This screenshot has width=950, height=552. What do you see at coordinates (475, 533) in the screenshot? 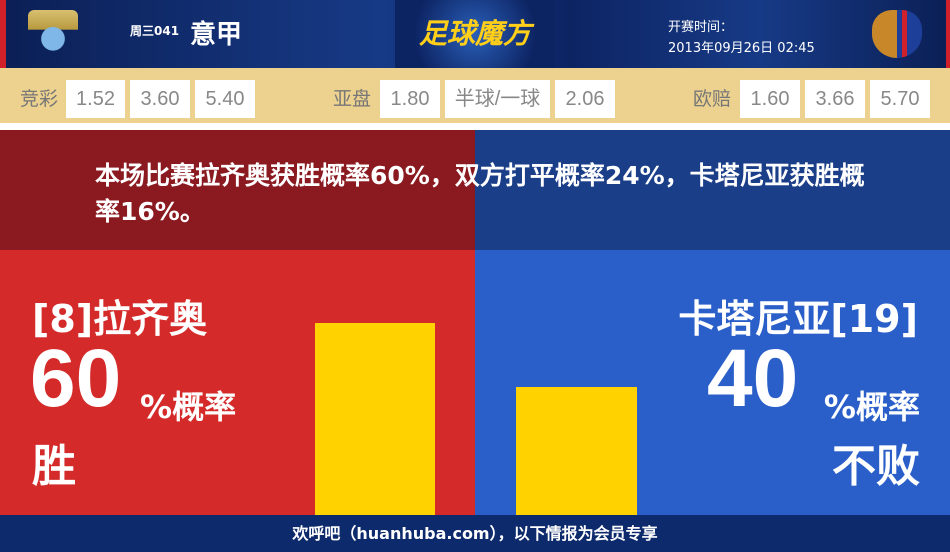
I see `footer-banner: 欢呼吧（huanhuba.com），以下情报为会员专享` at bounding box center [475, 533].